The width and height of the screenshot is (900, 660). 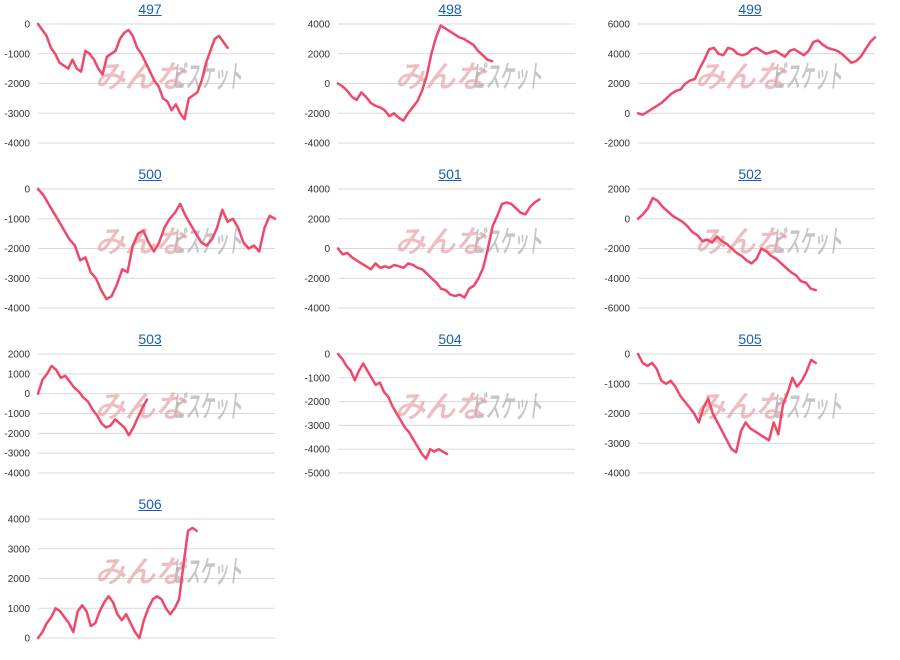 What do you see at coordinates (150, 504) in the screenshot?
I see `chart-title-link: 506` at bounding box center [150, 504].